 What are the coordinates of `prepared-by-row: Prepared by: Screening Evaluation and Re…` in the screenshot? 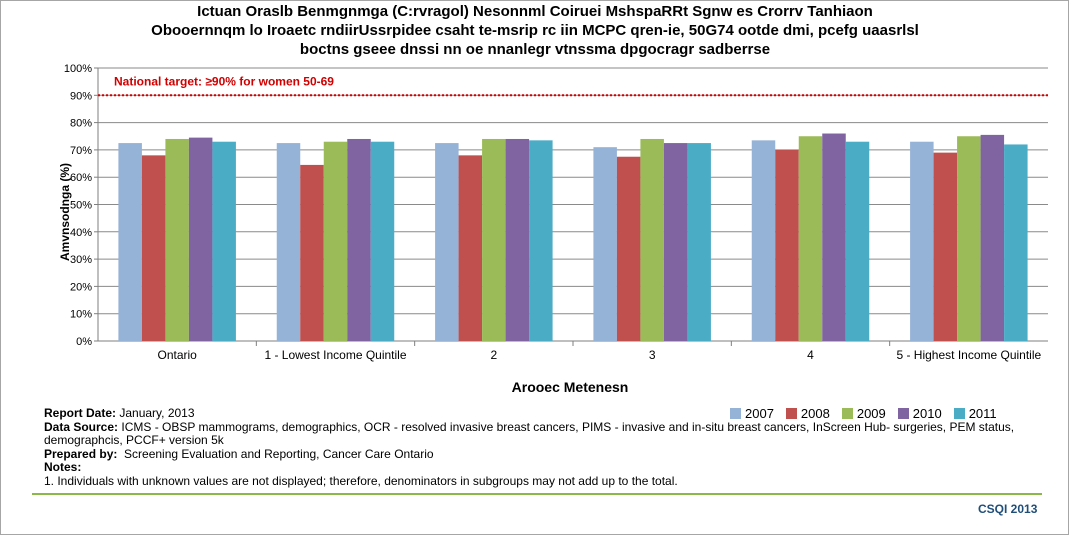 It's located at (539, 454).